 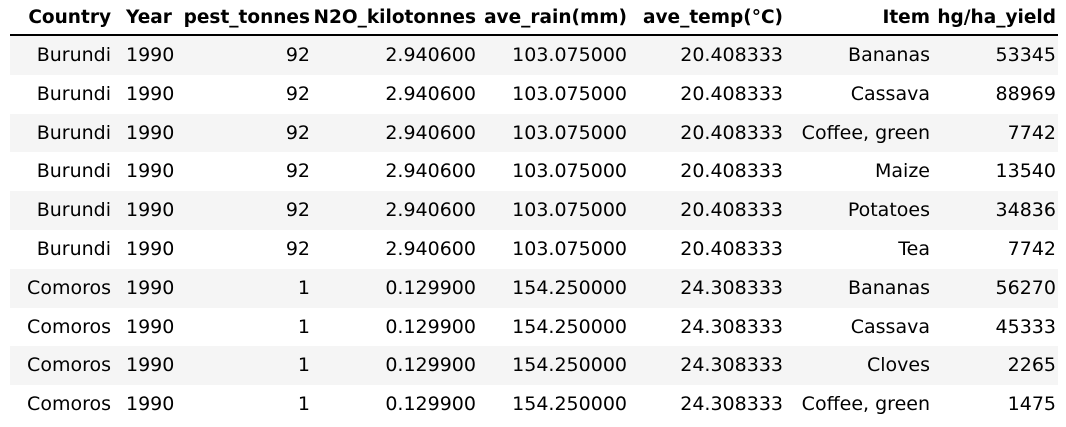 What do you see at coordinates (1031, 365) in the screenshot?
I see `table-cell-yield: 2265` at bounding box center [1031, 365].